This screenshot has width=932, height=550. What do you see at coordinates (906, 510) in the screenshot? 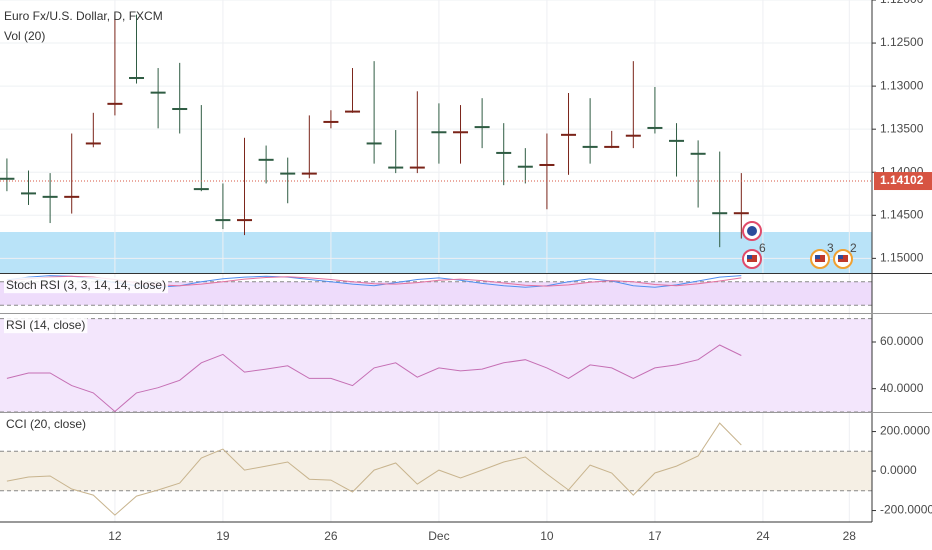
I see `y-tick-label: -200.0000` at bounding box center [906, 510].